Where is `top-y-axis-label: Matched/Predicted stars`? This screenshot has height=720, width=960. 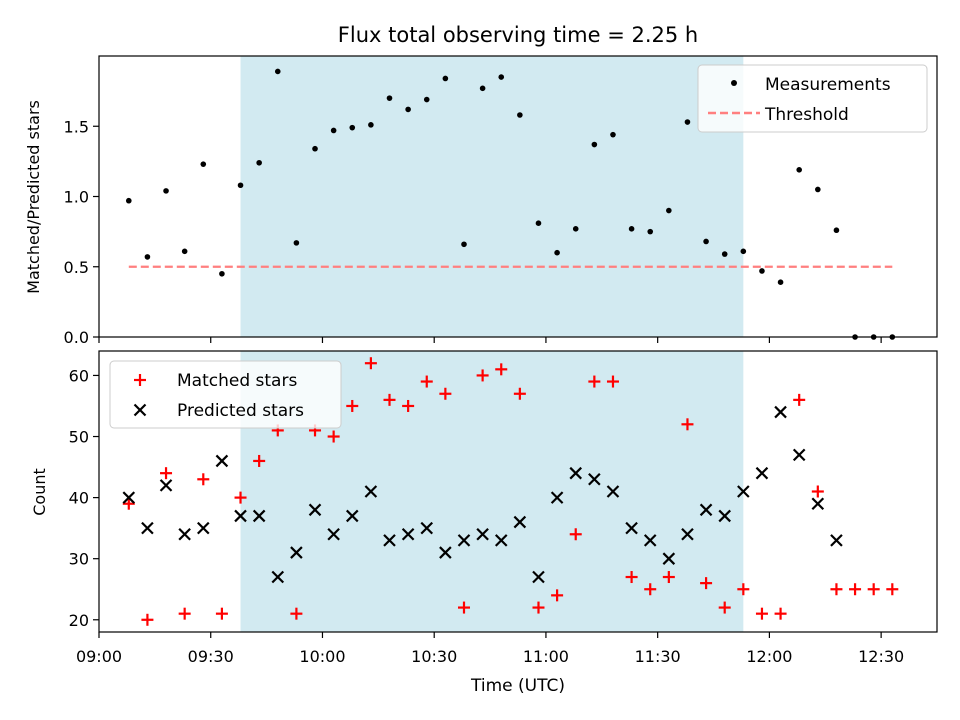 top-y-axis-label: Matched/Predicted stars is located at coordinates (33, 197).